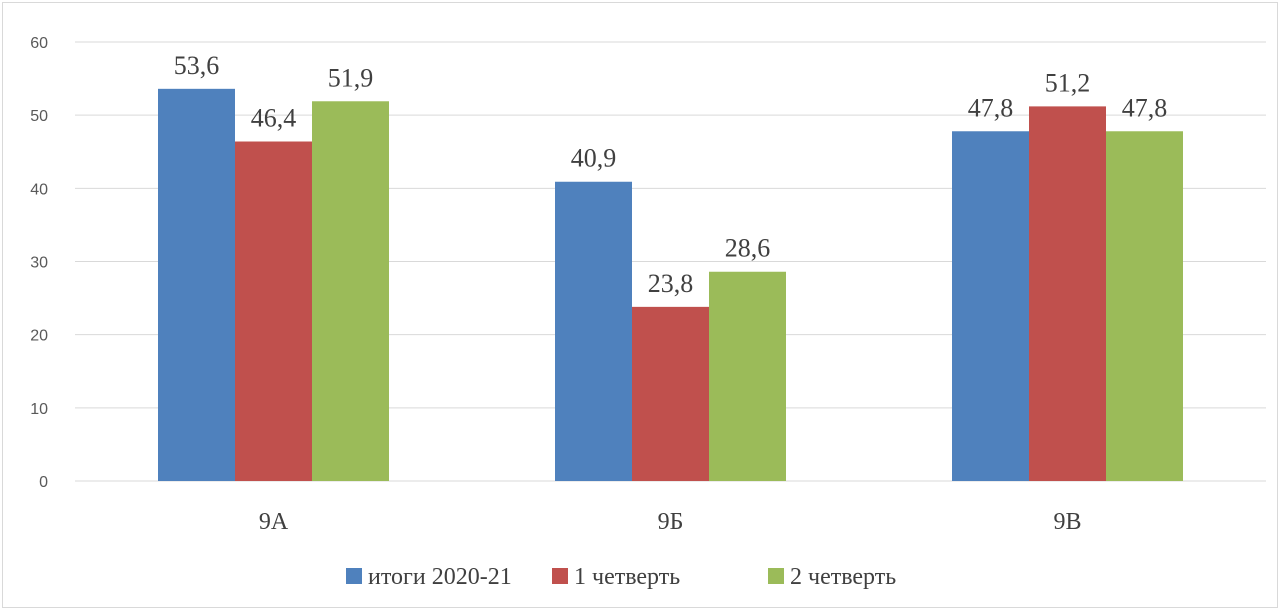 The height and width of the screenshot is (612, 1282). I want to click on legend-label: итоги 2020-21, so click(440, 577).